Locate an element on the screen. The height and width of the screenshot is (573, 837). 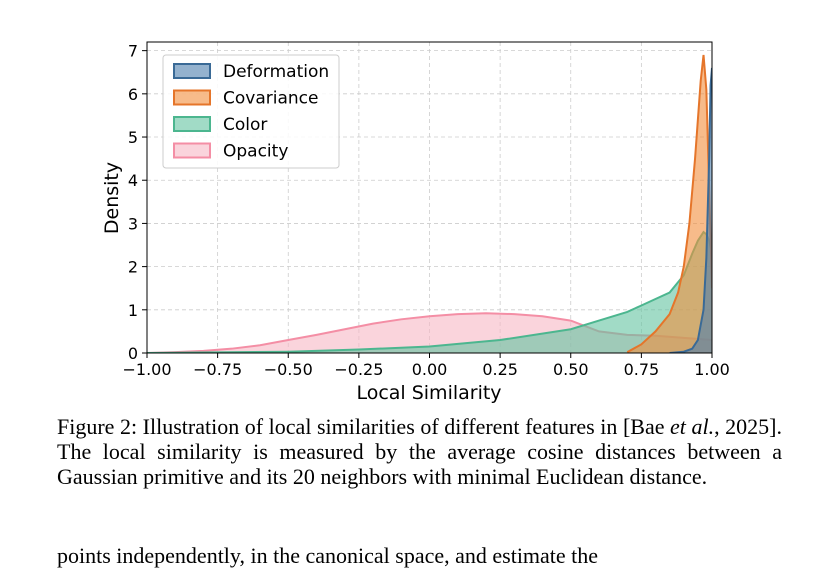
y-tick-label: 0 is located at coordinates (133, 353).